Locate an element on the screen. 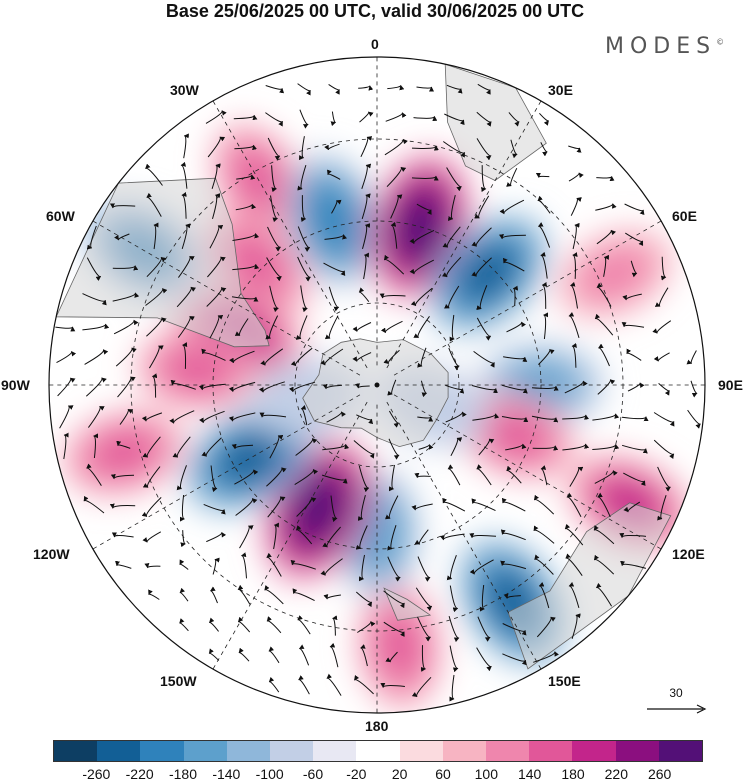  lon-label-120w: 120W is located at coordinates (51, 554).